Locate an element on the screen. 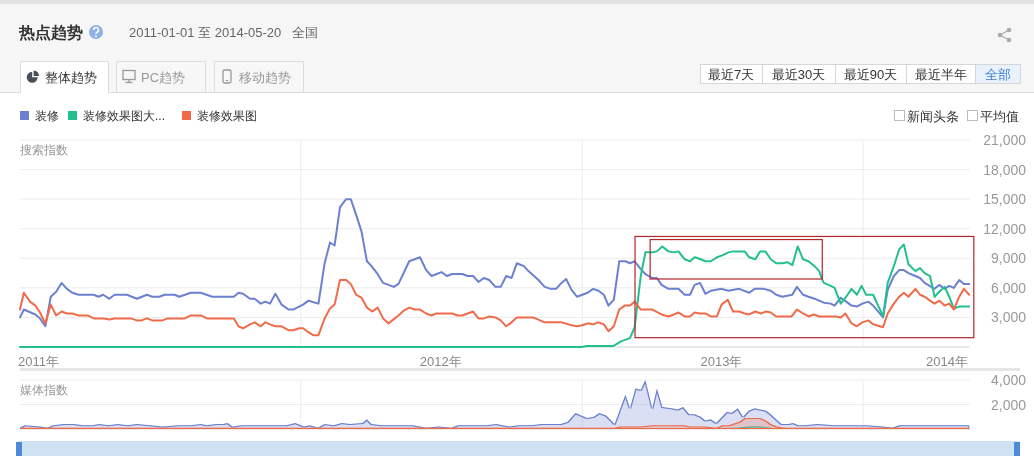 The height and width of the screenshot is (456, 1034). y-tick-label: 6,000 is located at coordinates (1008, 287).